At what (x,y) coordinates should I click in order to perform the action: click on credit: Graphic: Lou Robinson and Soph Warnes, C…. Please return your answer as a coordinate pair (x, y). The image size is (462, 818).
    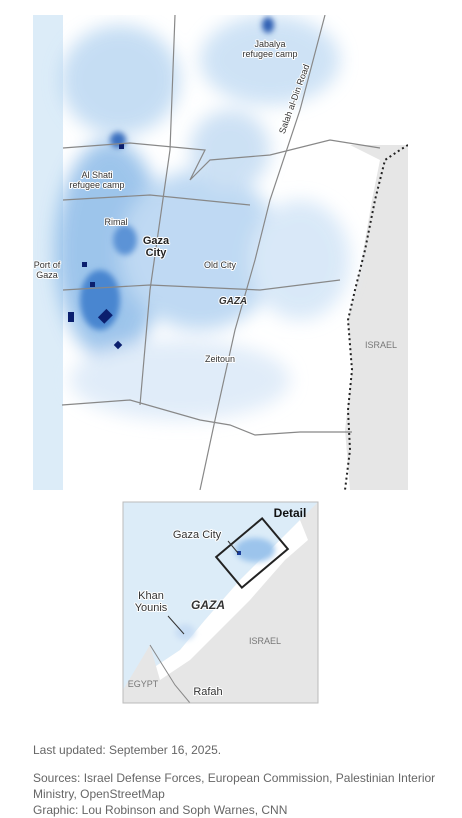
    Looking at the image, I should click on (160, 810).